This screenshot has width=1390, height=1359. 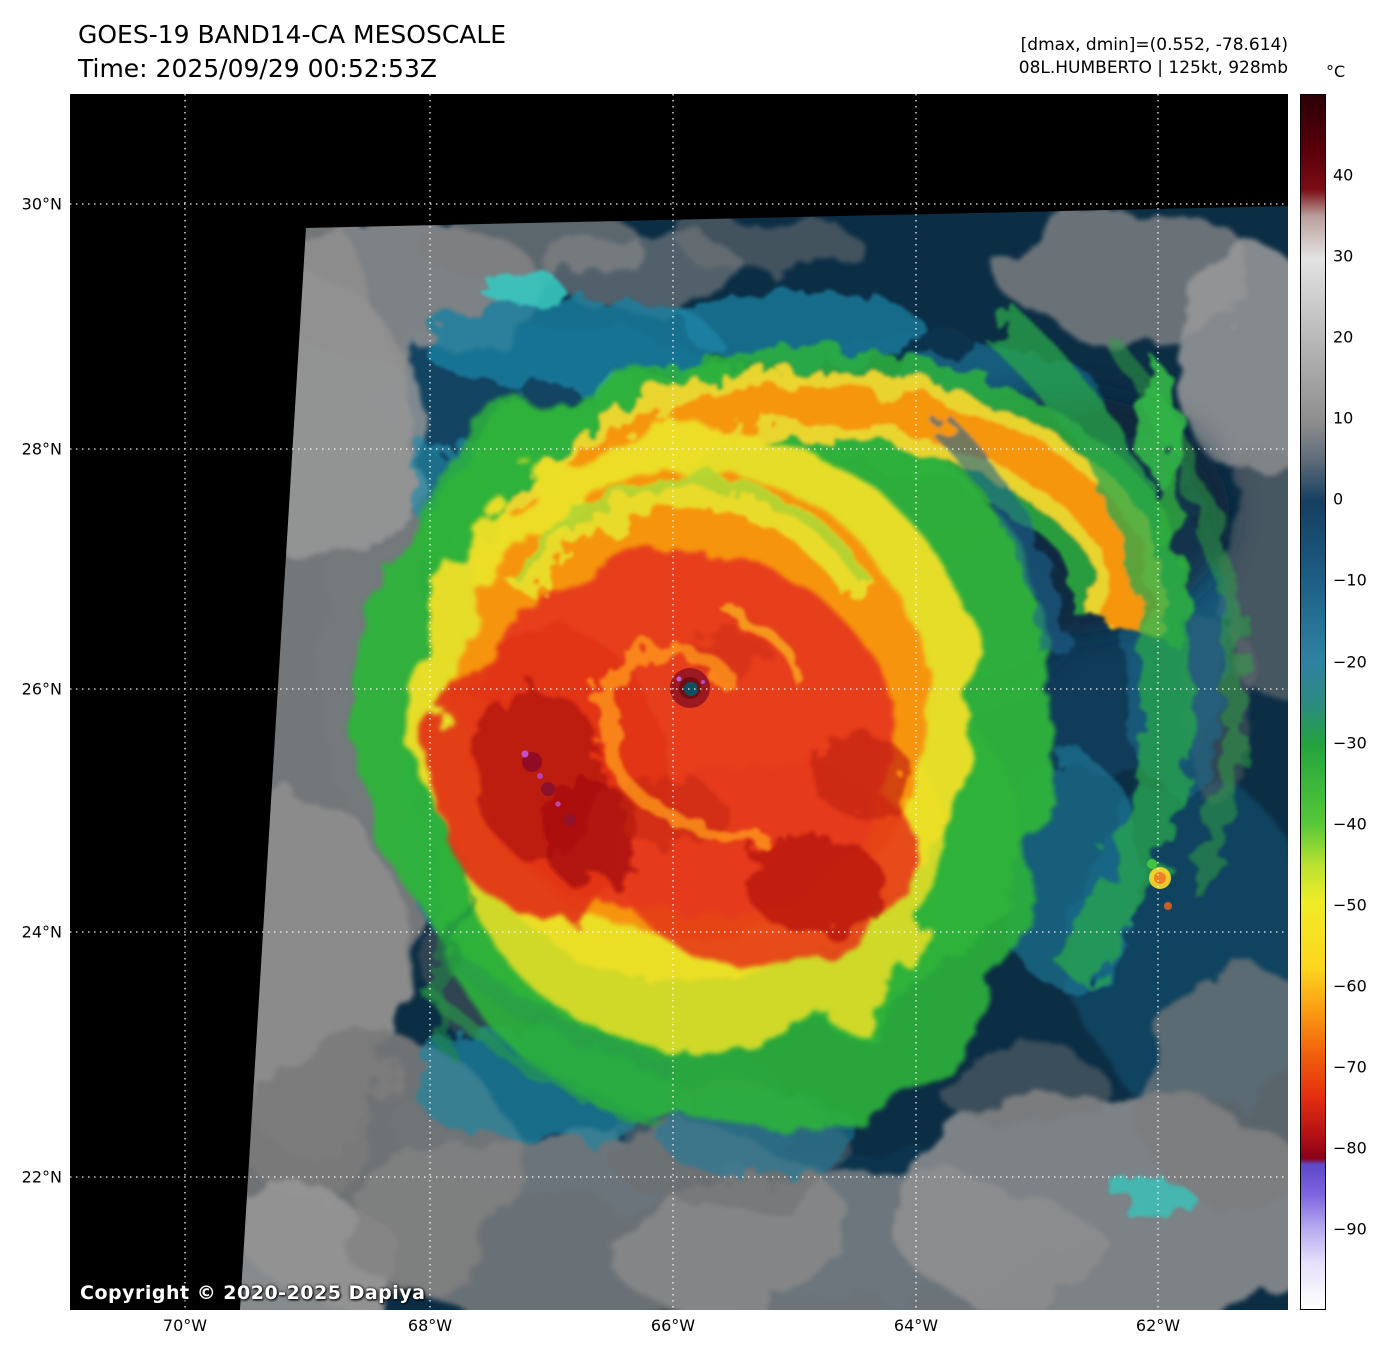 I want to click on lat-tick-label: 30°N, so click(x=41, y=204).